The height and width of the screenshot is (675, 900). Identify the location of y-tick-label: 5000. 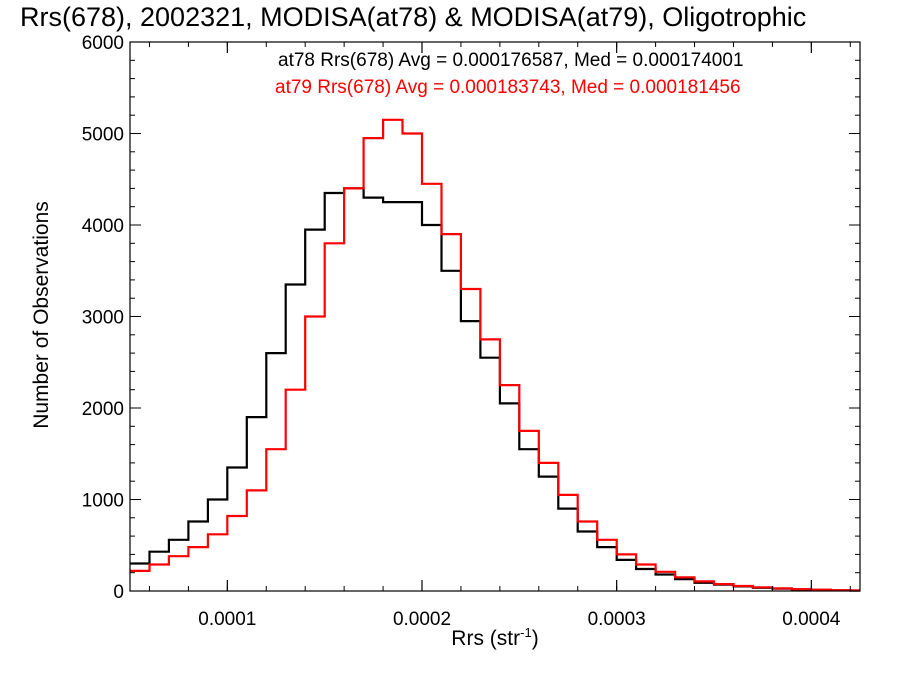
(103, 135).